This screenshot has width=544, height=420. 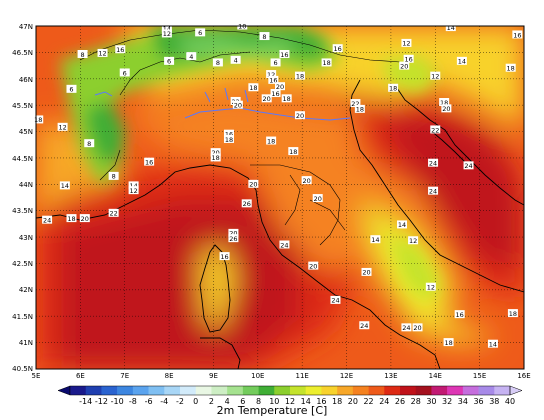 What do you see at coordinates (22, 211) in the screenshot?
I see `lat-label: 43.5N` at bounding box center [22, 211].